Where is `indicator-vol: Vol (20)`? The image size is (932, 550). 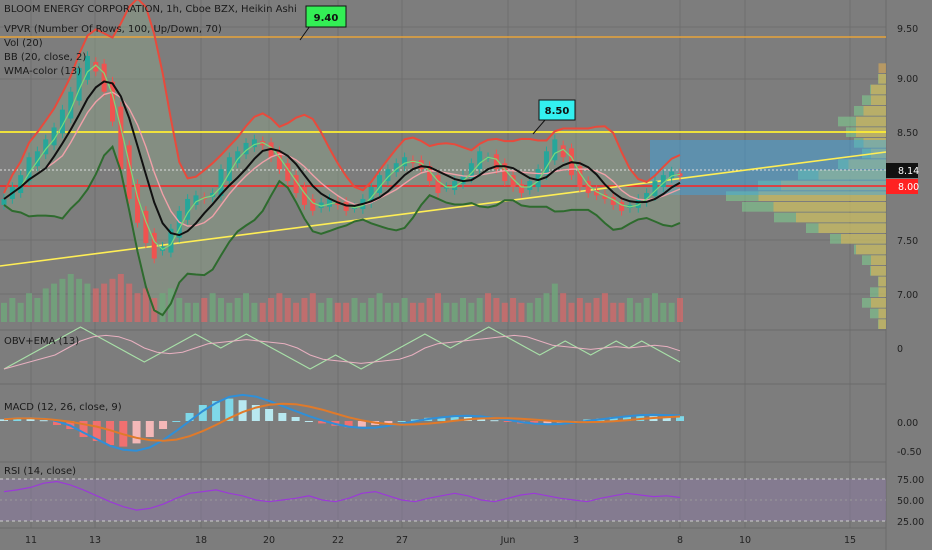 indicator-vol: Vol (20) is located at coordinates (23, 43).